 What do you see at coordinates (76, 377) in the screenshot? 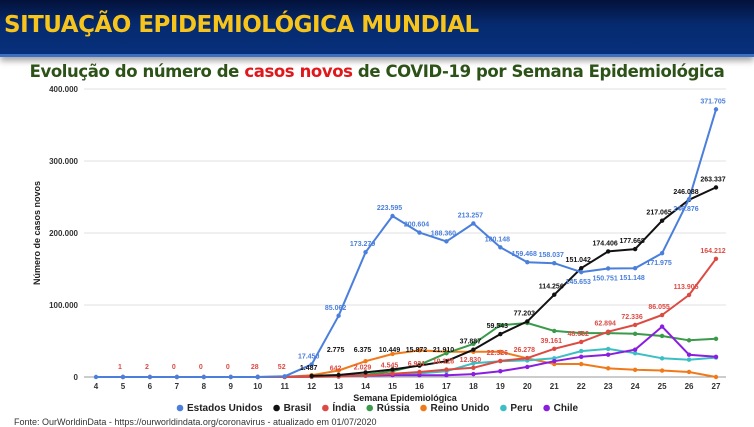
I see `y-tick-label: 0` at bounding box center [76, 377].